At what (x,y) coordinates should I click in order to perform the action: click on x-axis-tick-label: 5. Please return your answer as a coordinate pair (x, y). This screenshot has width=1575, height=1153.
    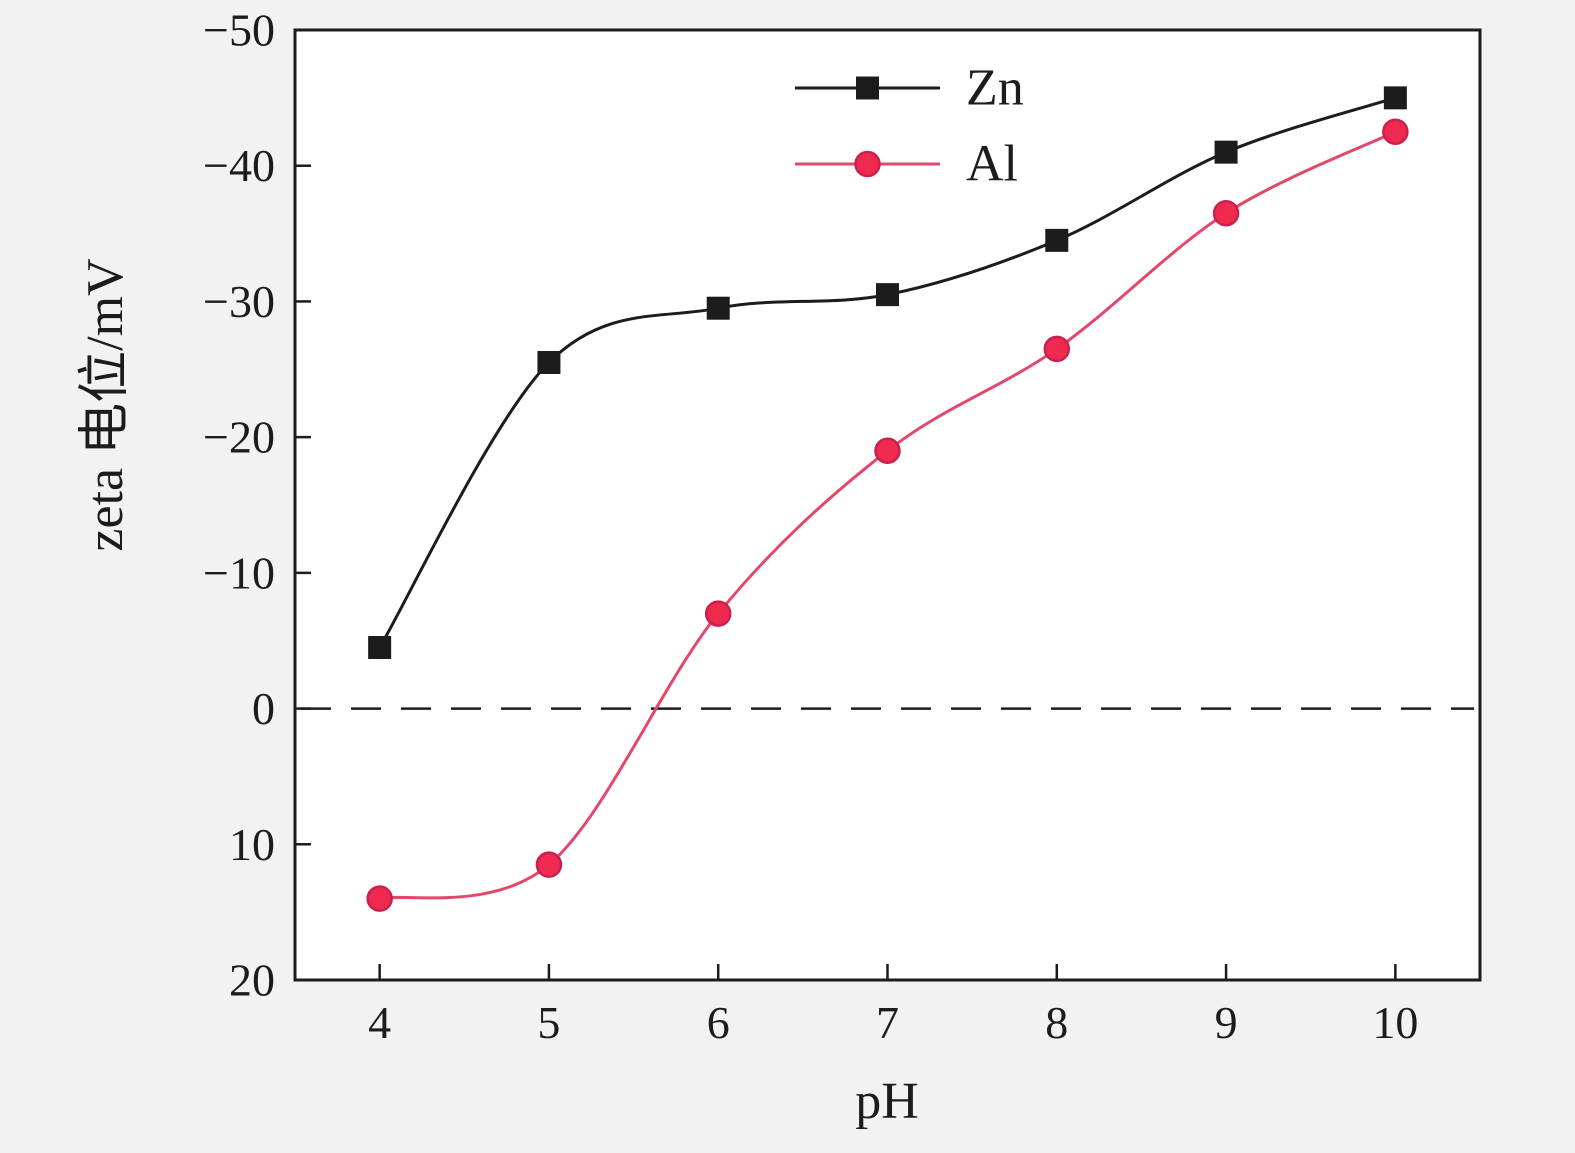
    Looking at the image, I should click on (548, 1022).